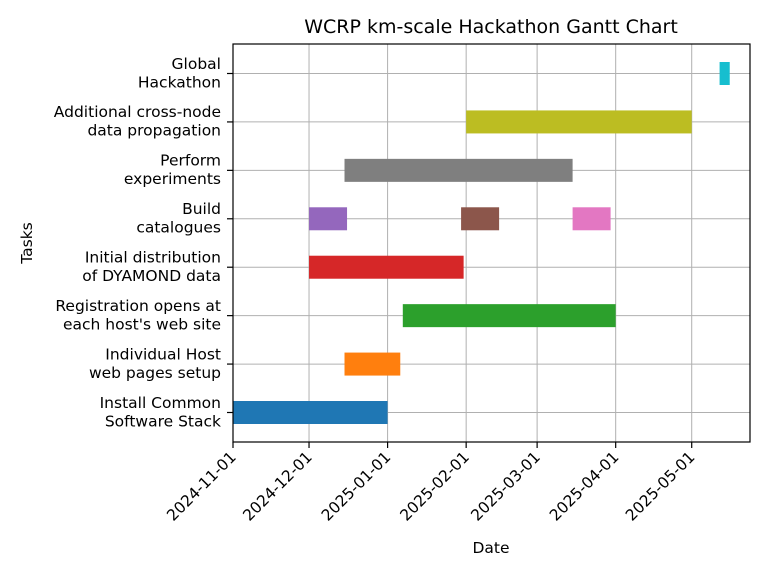 The width and height of the screenshot is (768, 576). Describe the element at coordinates (660, 486) in the screenshot. I see `x-tick-label: 2025-05-01` at that location.